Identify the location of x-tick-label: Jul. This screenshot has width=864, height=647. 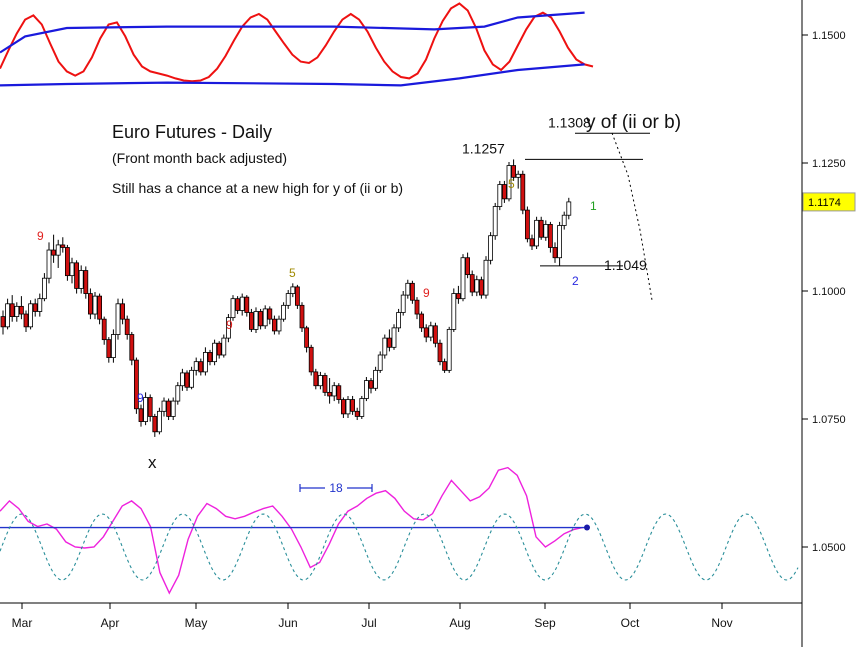
(368, 623).